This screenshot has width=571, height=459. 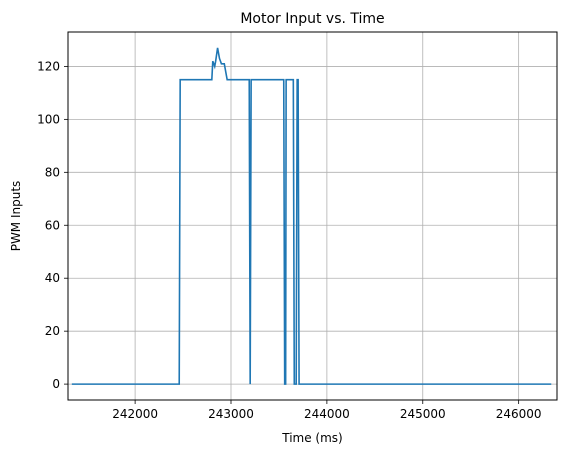 What do you see at coordinates (135, 414) in the screenshot?
I see `x-tick-label: 242000` at bounding box center [135, 414].